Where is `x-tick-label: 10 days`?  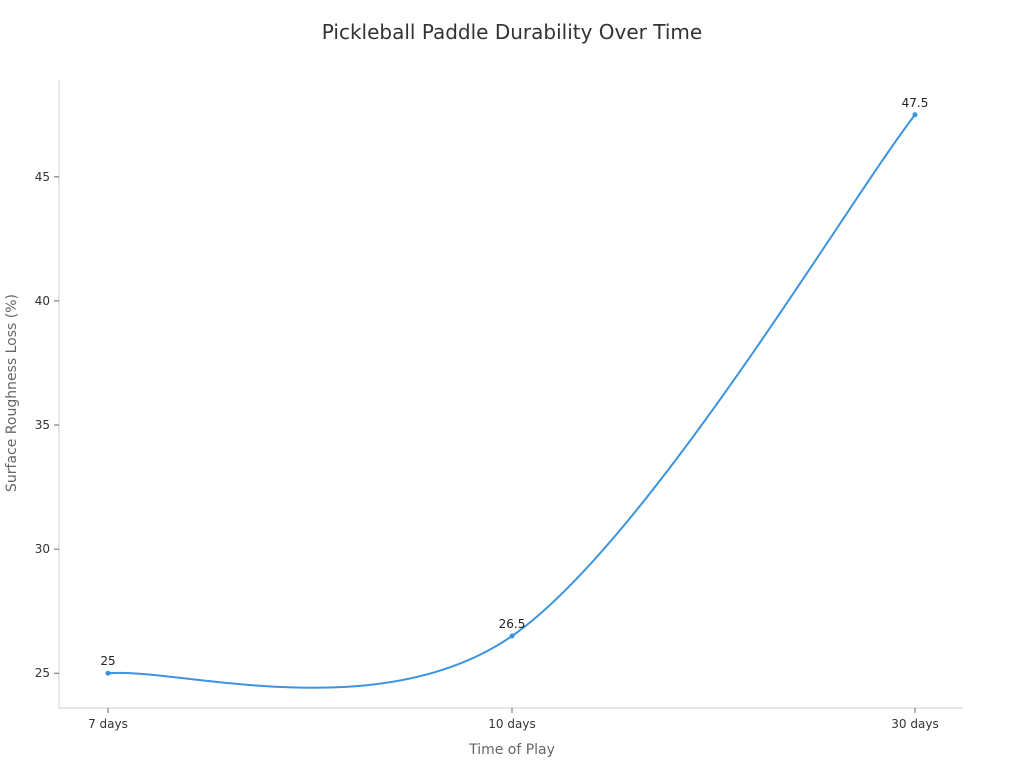 x-tick-label: 10 days is located at coordinates (511, 724).